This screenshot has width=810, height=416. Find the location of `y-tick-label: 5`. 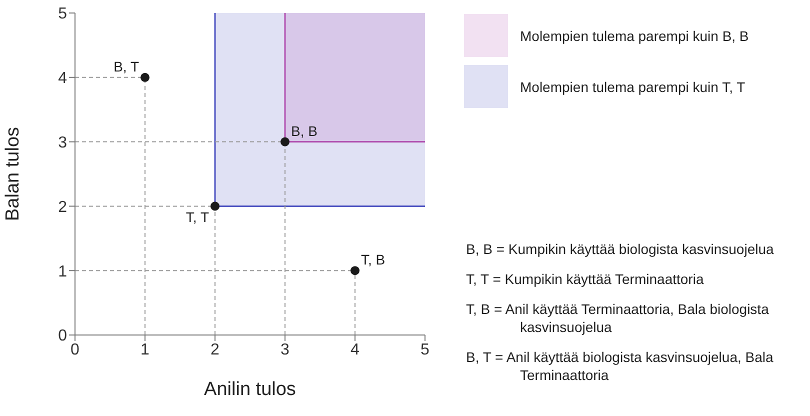

y-tick-label: 5 is located at coordinates (63, 14).